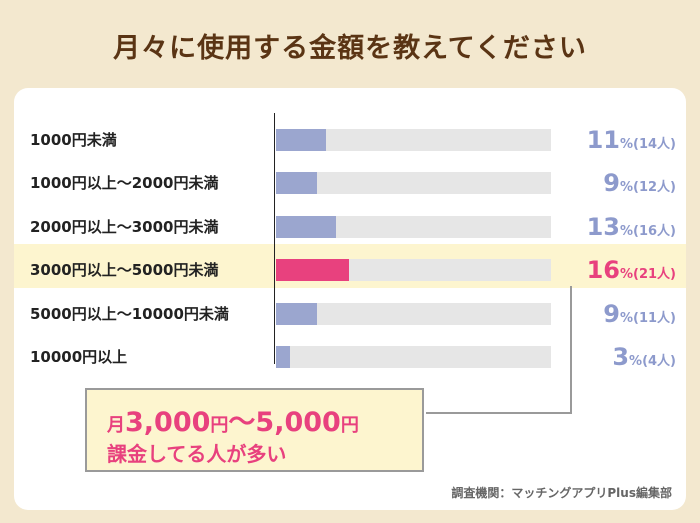 This screenshot has width=700, height=523. Describe the element at coordinates (219, 425) in the screenshot. I see `callout-yen-1: 円` at that location.